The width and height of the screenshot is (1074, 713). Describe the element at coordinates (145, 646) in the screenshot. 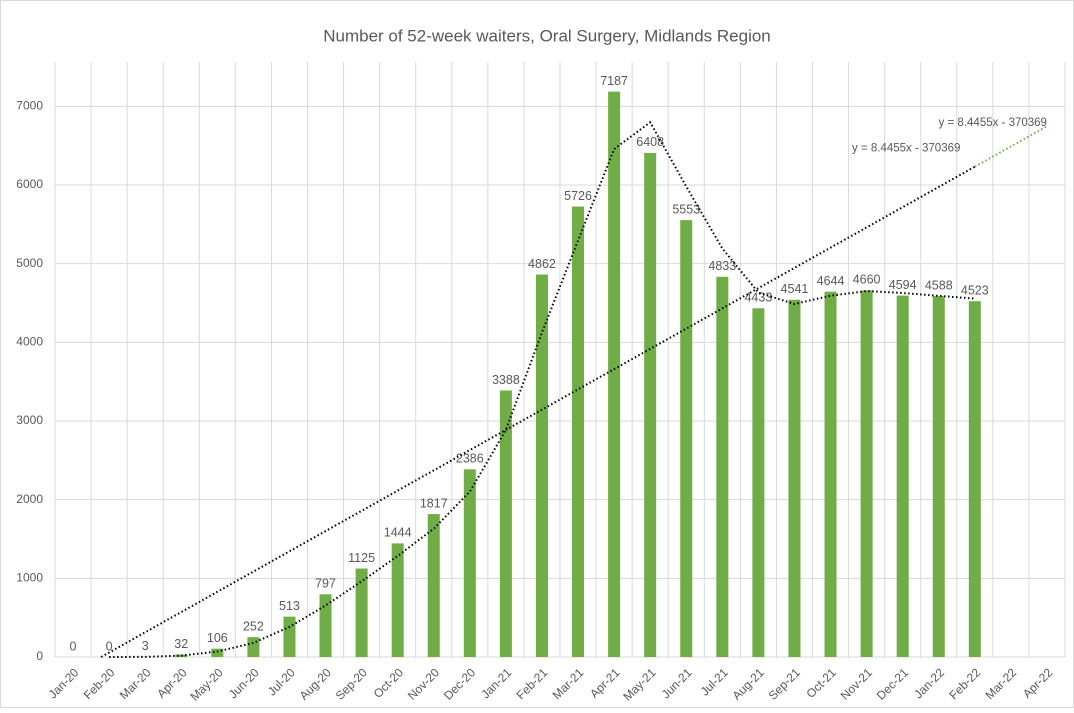

I see `data-label: 3` at that location.